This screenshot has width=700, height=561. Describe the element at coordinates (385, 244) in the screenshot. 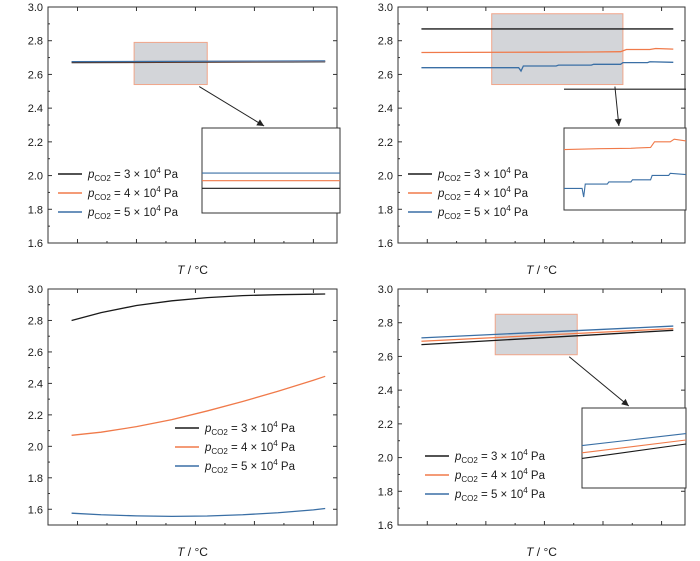

I see `y-tick-label: 1.6` at that location.